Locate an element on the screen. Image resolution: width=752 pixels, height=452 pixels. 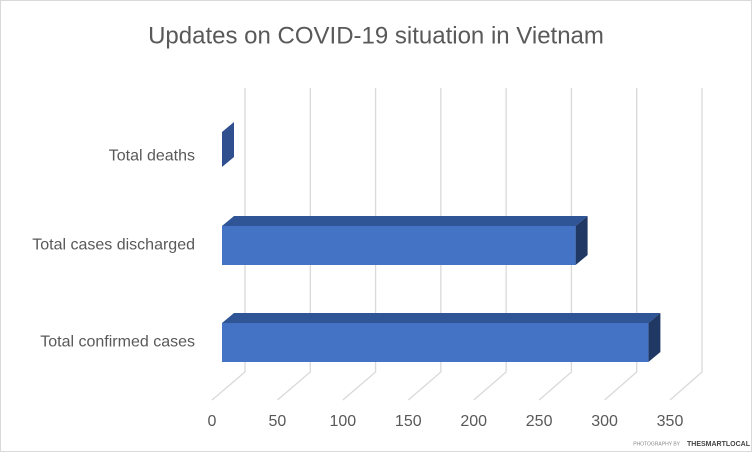
category-label: Total cases discharged is located at coordinates (113, 245).